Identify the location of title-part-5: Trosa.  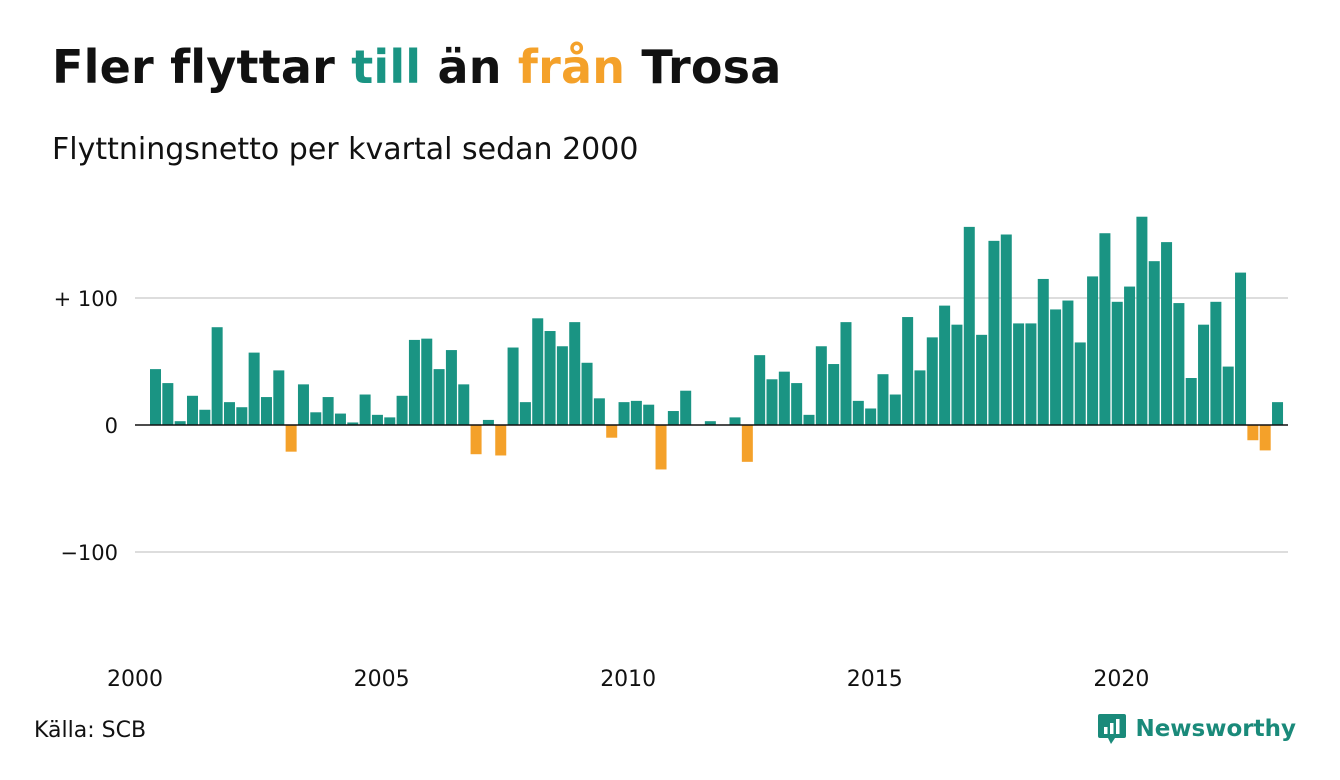
(703, 67).